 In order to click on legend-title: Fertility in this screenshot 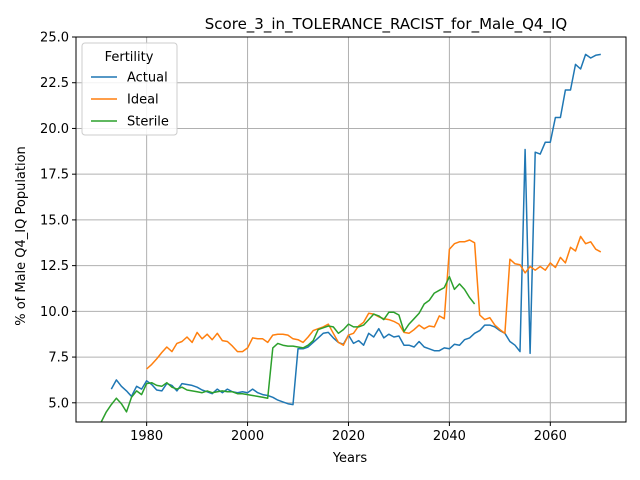, I will do `click(129, 57)`.